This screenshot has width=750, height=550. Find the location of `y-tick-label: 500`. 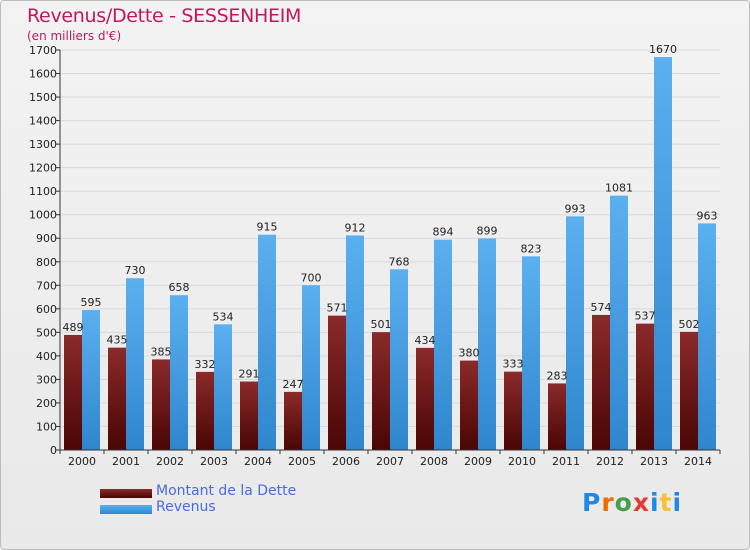

y-tick-label: 500 is located at coordinates (46, 332).